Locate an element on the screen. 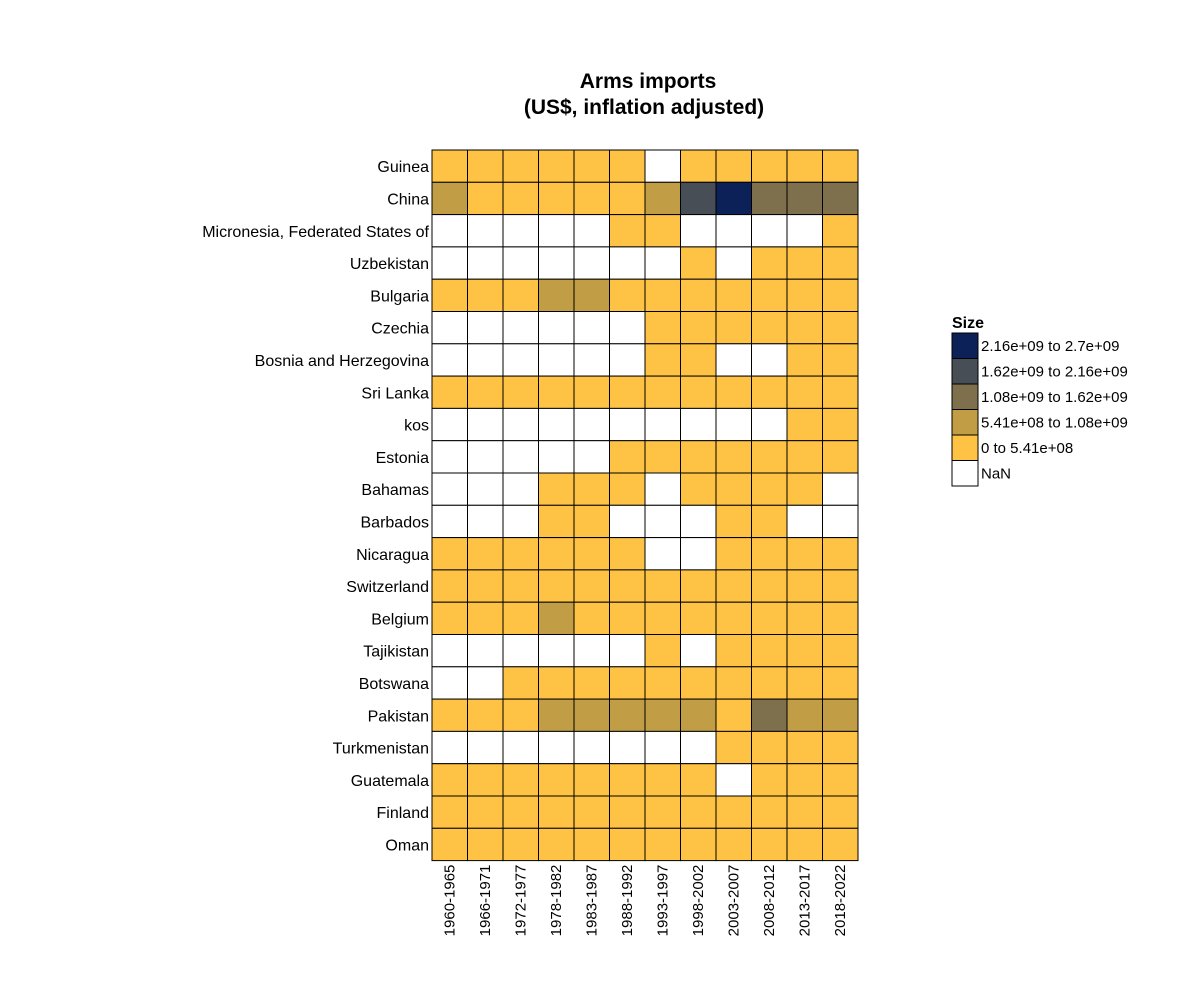  row-label: Switzerland is located at coordinates (387, 587).